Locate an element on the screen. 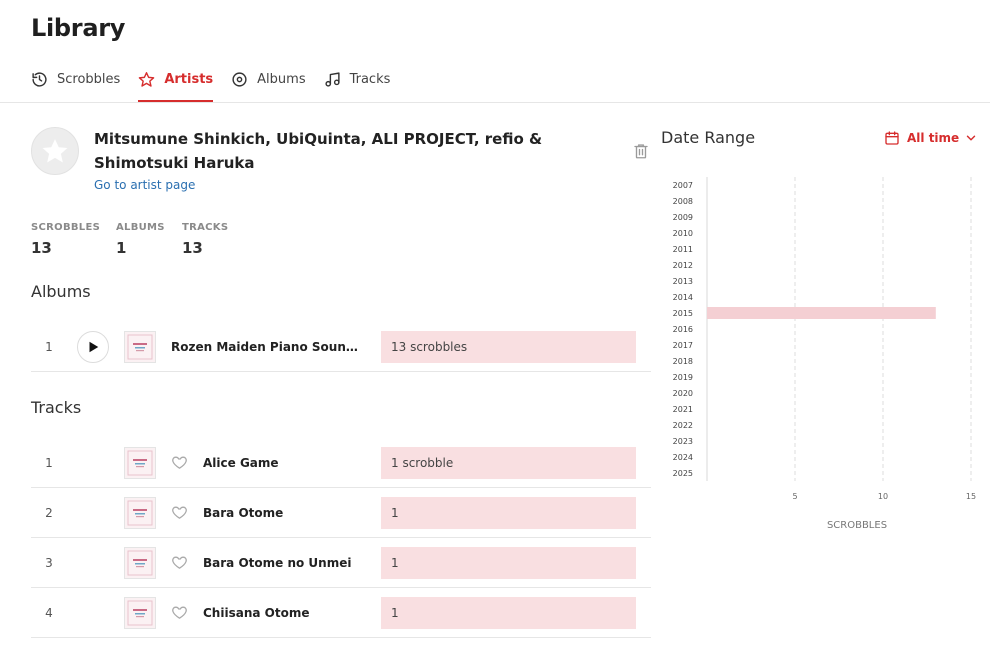 Image resolution: width=990 pixels, height=645 pixels. page-title: Library is located at coordinates (78, 28).